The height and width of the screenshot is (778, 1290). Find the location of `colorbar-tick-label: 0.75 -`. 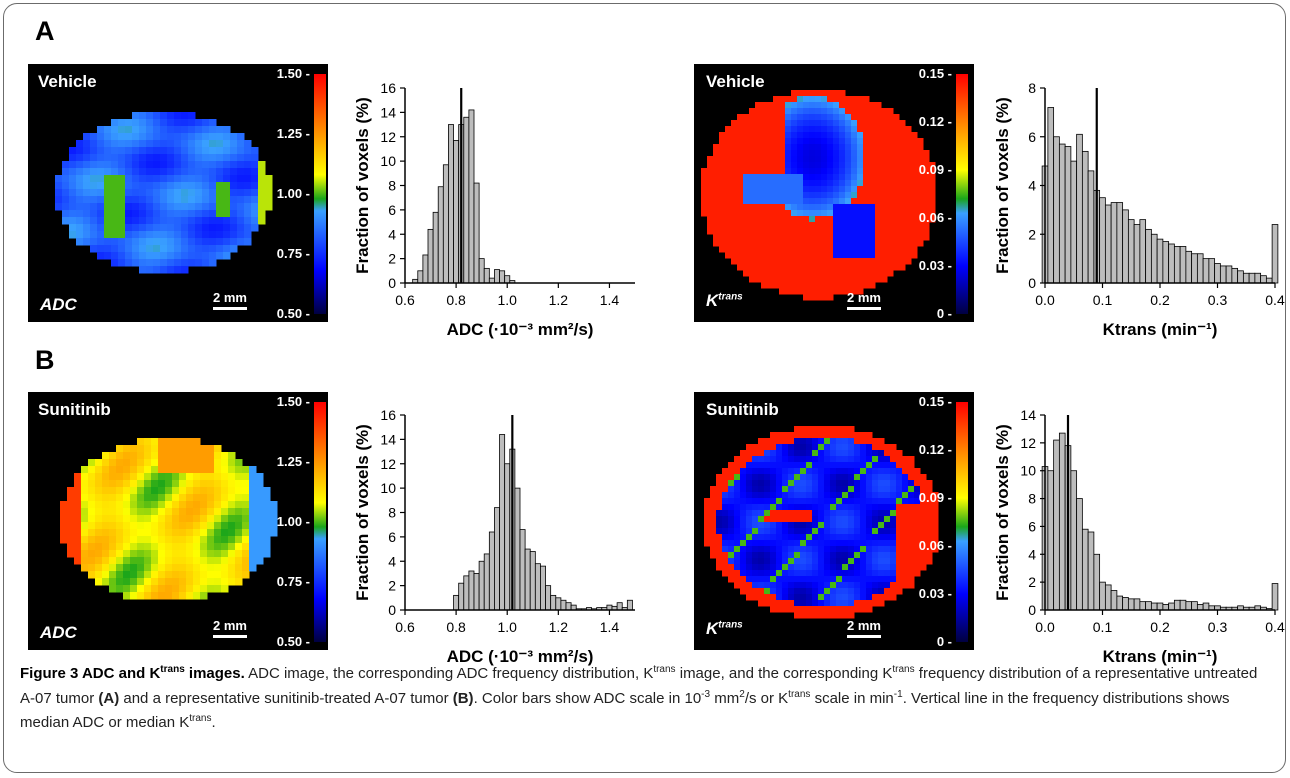

colorbar-tick-label: 0.75 - is located at coordinates (293, 253).